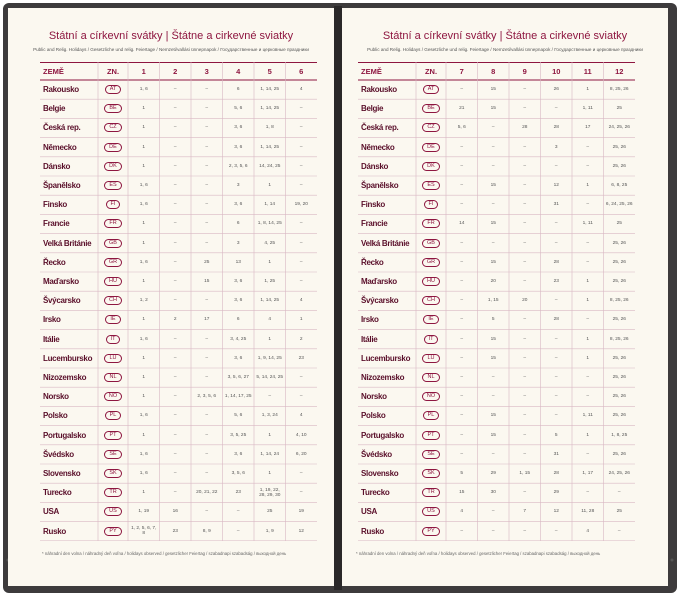  I want to click on holiday-days: 30, so click(493, 493).